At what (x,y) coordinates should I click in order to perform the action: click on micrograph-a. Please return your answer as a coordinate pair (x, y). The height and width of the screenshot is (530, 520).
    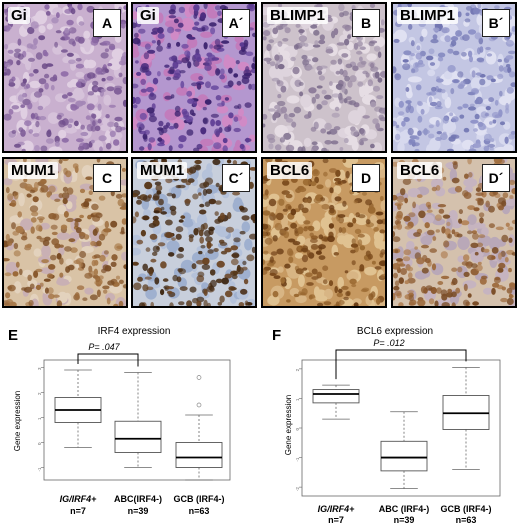
    Looking at the image, I should click on (65, 77).